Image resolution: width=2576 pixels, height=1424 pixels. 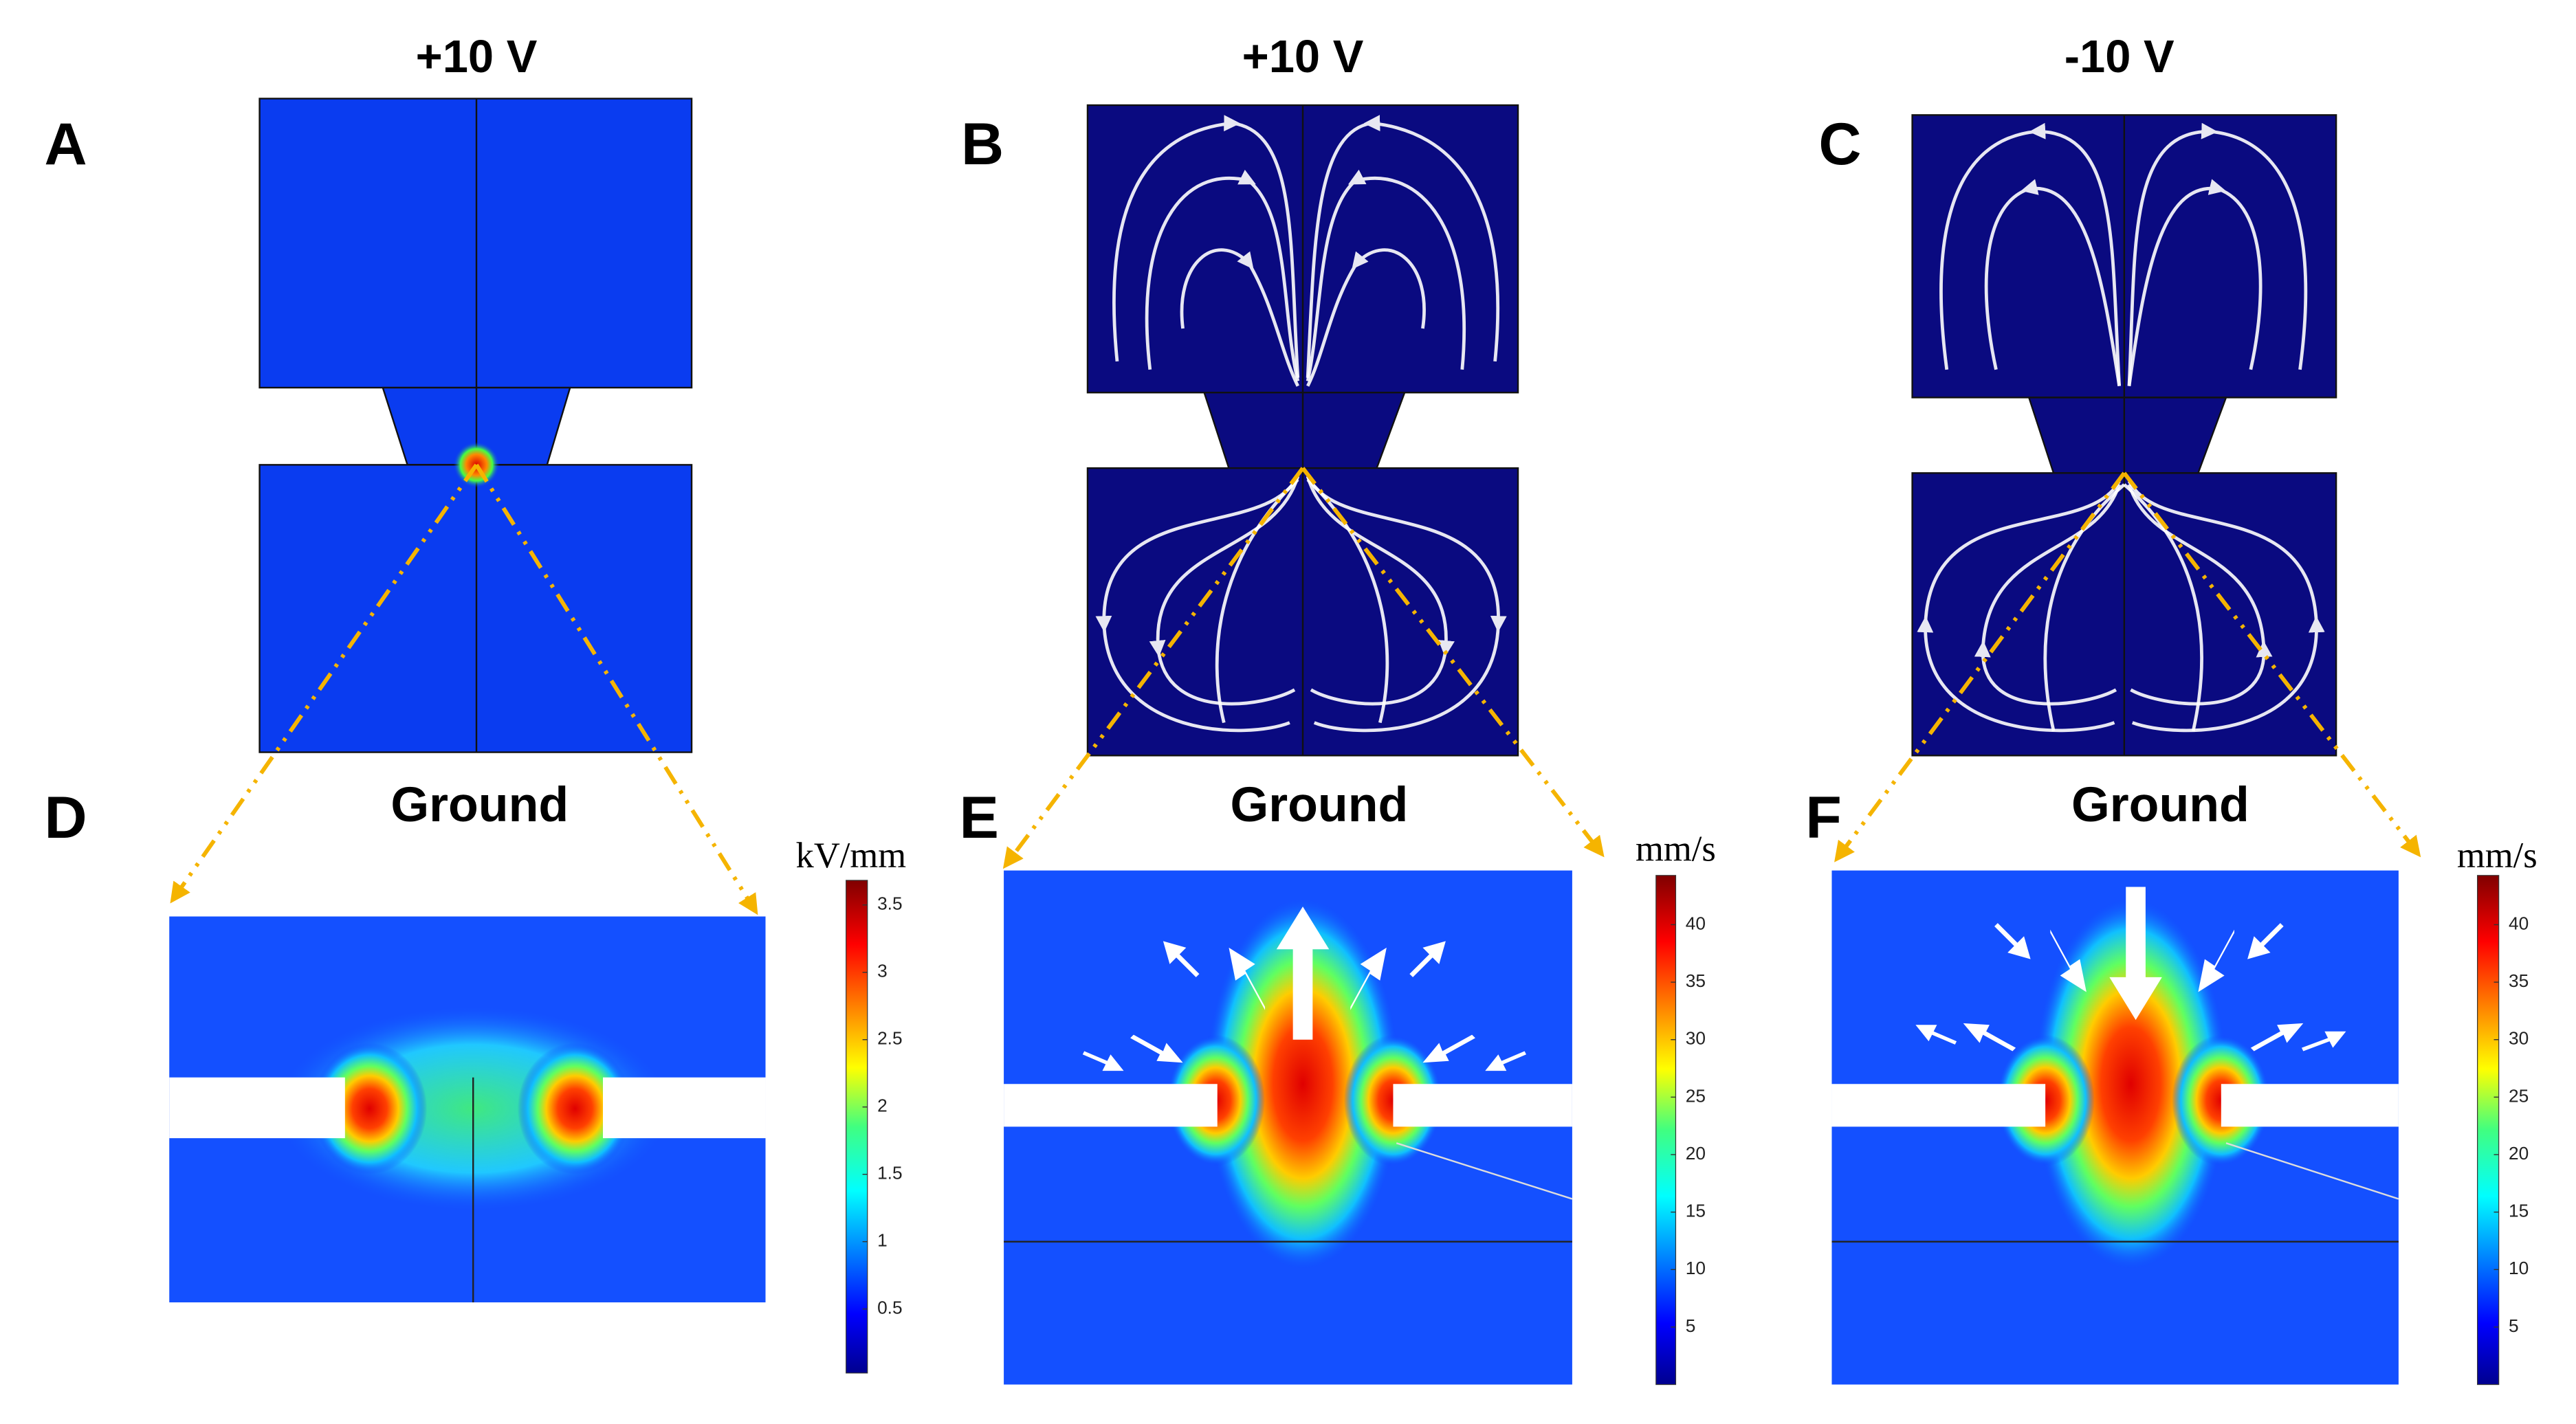 I want to click on heatmap-f, so click(x=2115, y=1127).